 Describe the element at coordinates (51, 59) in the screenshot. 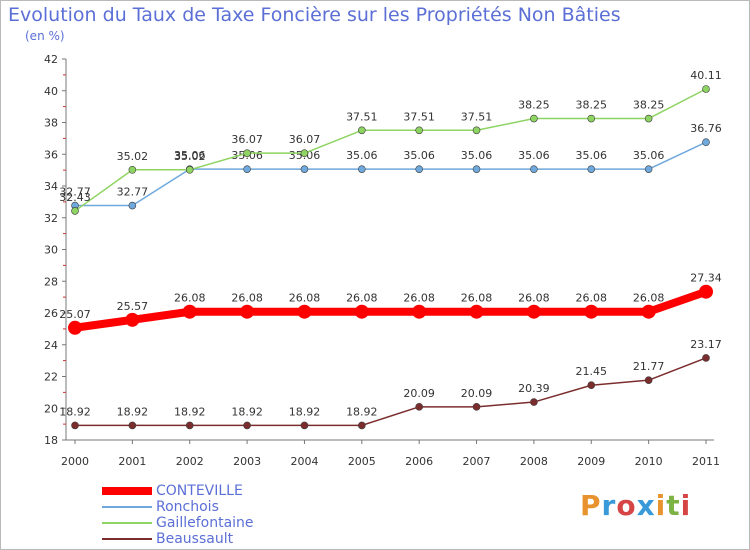

I see `y-tick-label: 42` at that location.